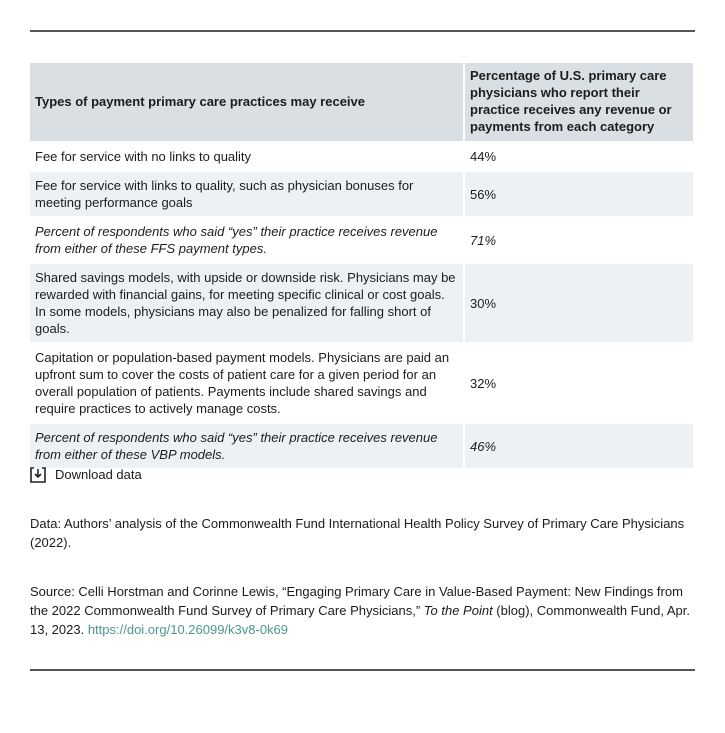 This screenshot has height=733, width=725. Describe the element at coordinates (578, 194) in the screenshot. I see `cell: 56%` at that location.